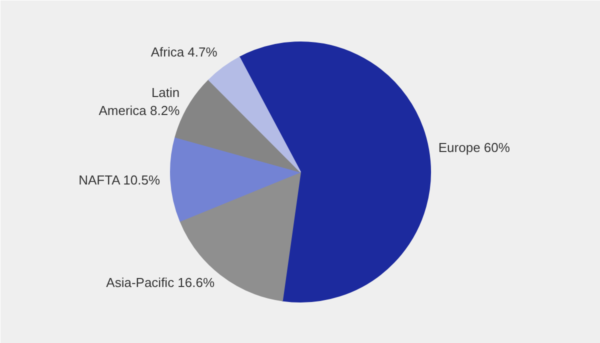  I want to click on slice-label: Asia-Pacific 16.6%, so click(160, 282).